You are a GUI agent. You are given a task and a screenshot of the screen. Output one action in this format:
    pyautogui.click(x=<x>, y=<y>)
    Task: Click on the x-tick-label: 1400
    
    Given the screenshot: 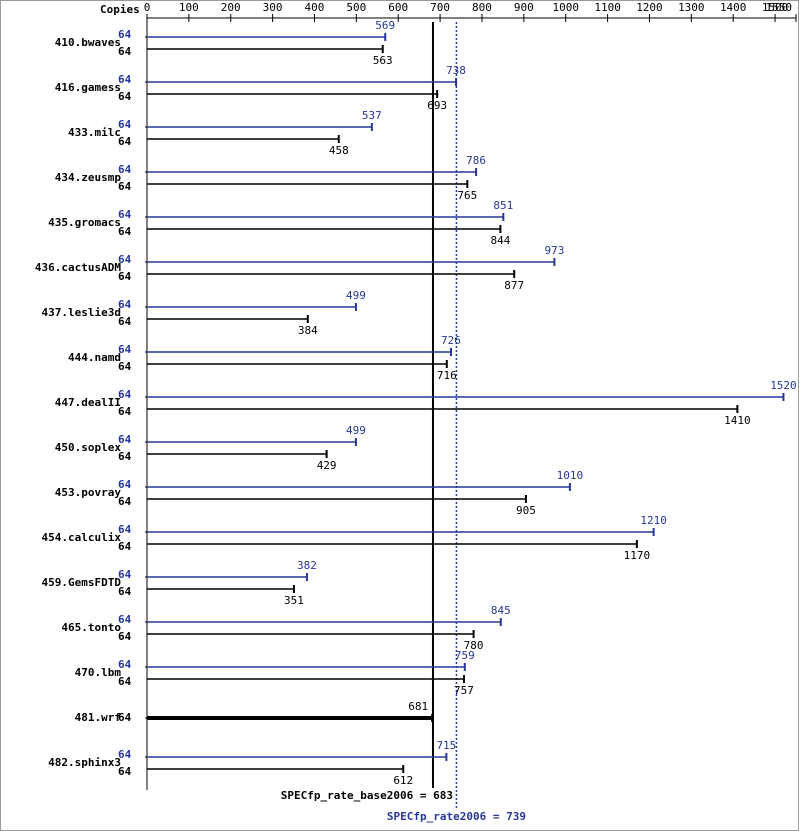 What is the action you would take?
    pyautogui.click(x=733, y=7)
    